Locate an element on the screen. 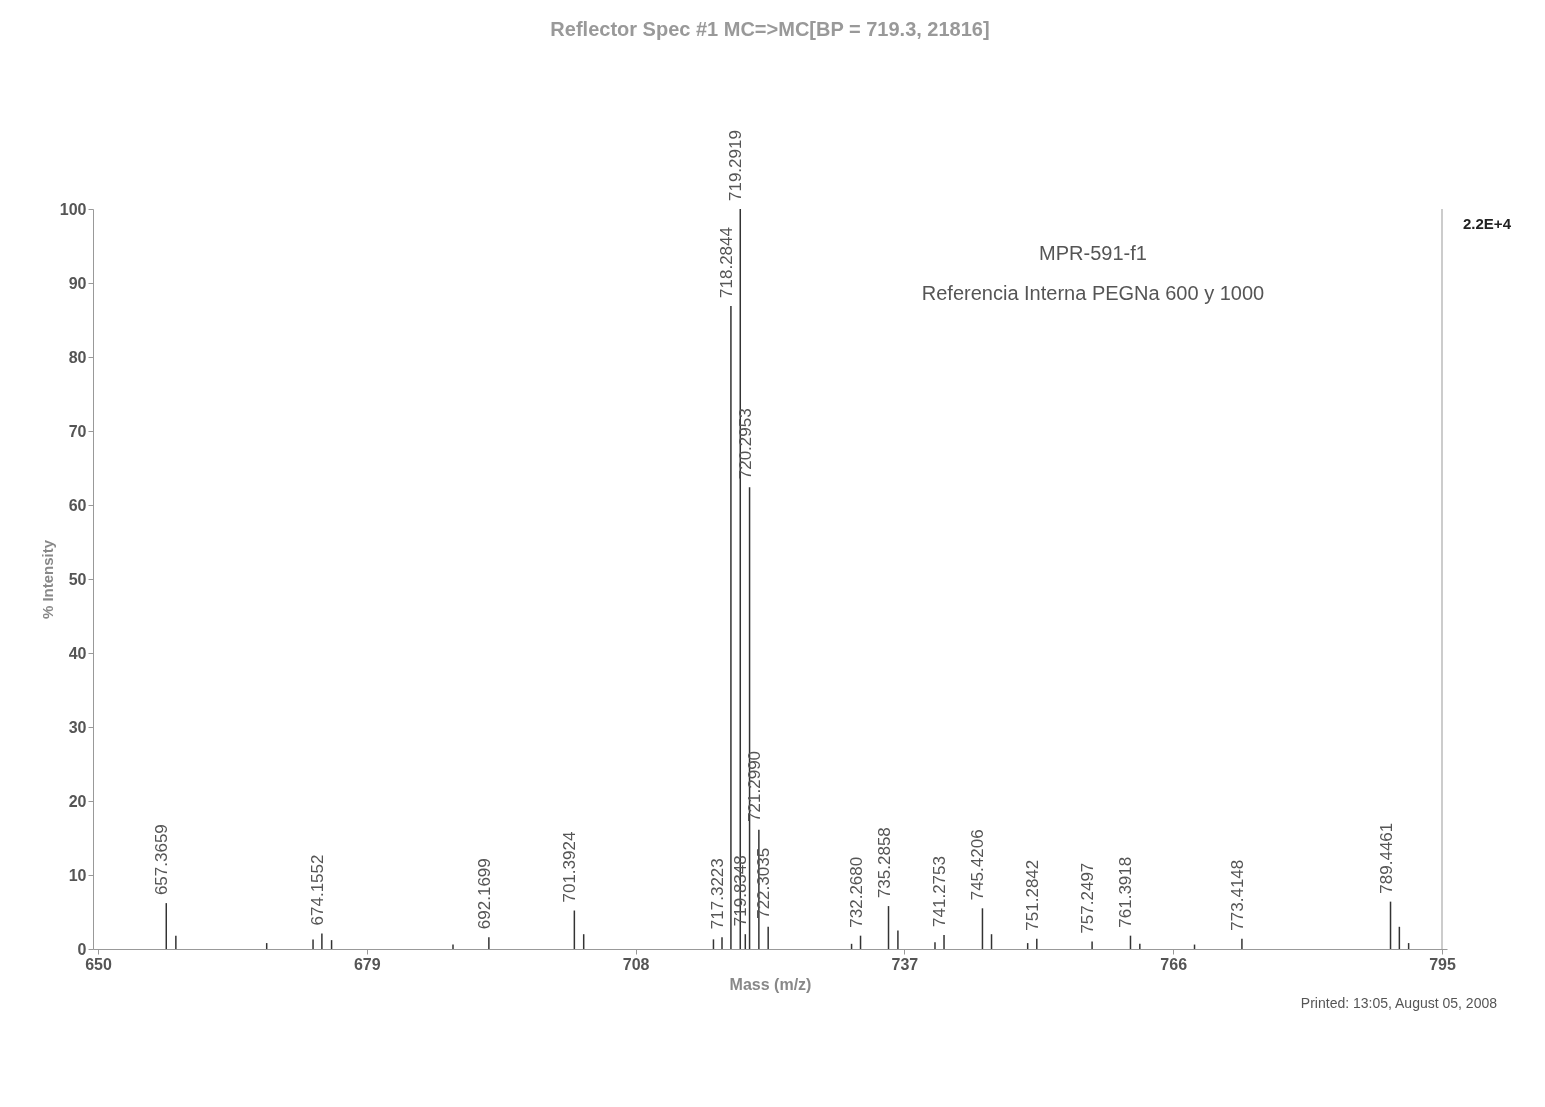 The image size is (1545, 1107). annotation: 757.2497 is located at coordinates (1088, 898).